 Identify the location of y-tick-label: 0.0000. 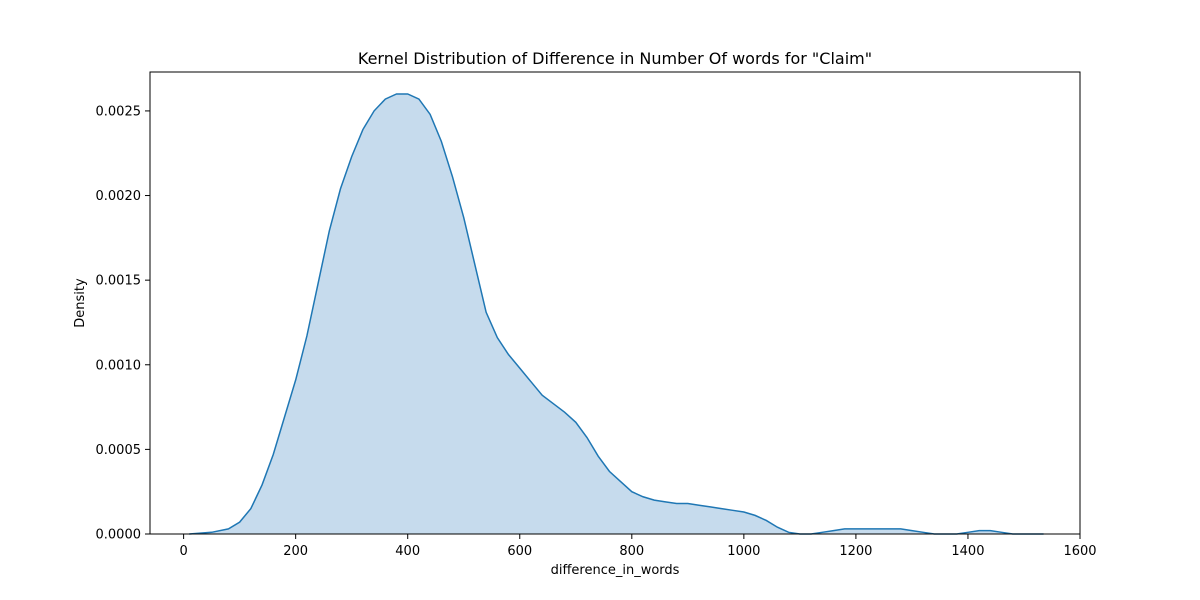
(119, 535).